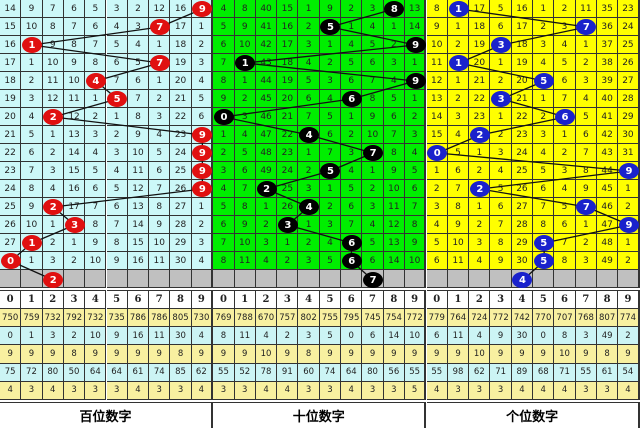  Describe the element at coordinates (522, 261) in the screenshot. I see `grid-cell: 30` at that location.